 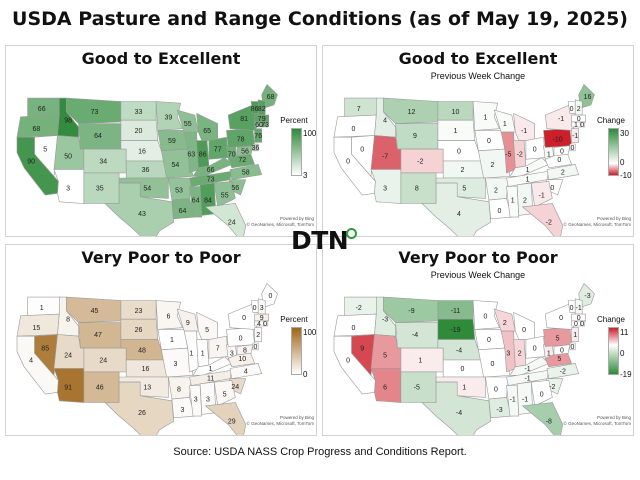 I want to click on state-mt, so click(x=410, y=309).